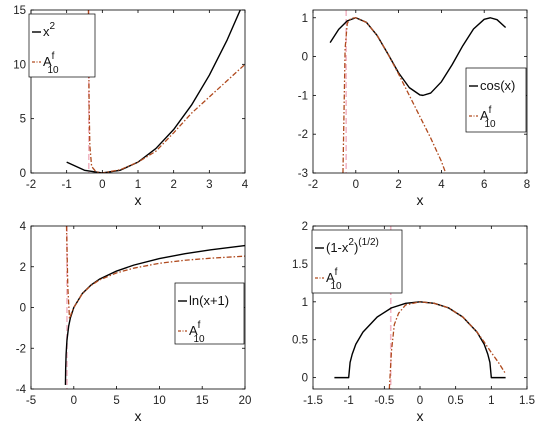 Image resolution: width=550 pixels, height=427 pixels. I want to click on legend: cos(x) Af 10, so click(496, 100).